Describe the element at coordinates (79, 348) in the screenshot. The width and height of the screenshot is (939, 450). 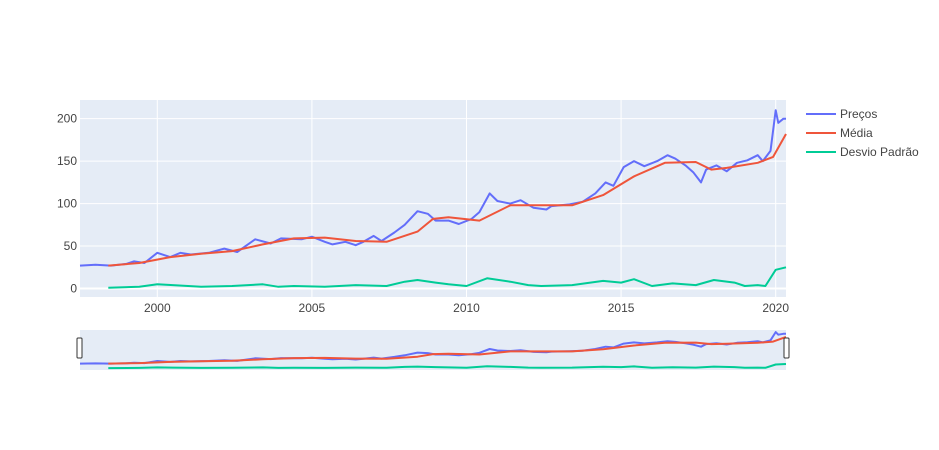
I see `range-slider-left-handle` at that location.